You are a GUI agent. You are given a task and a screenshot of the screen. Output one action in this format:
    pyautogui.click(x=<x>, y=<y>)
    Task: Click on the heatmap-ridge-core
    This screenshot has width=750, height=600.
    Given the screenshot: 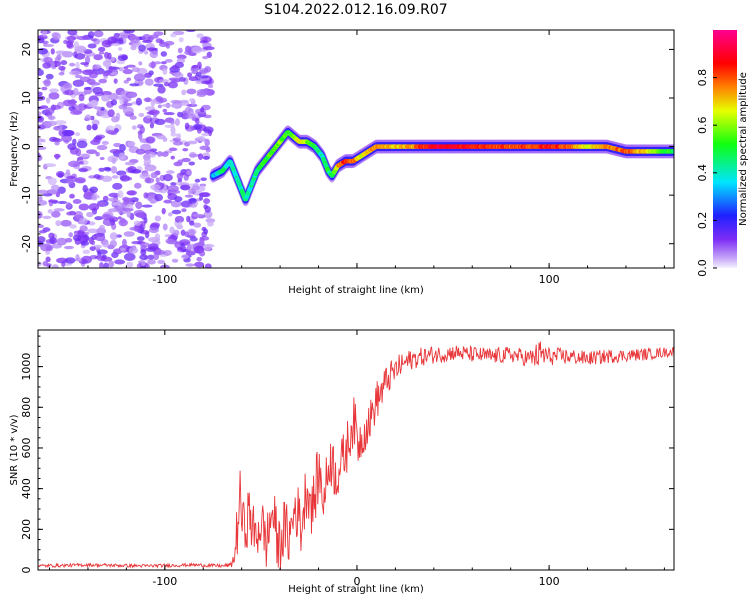 What is the action you would take?
    pyautogui.click(x=672, y=151)
    